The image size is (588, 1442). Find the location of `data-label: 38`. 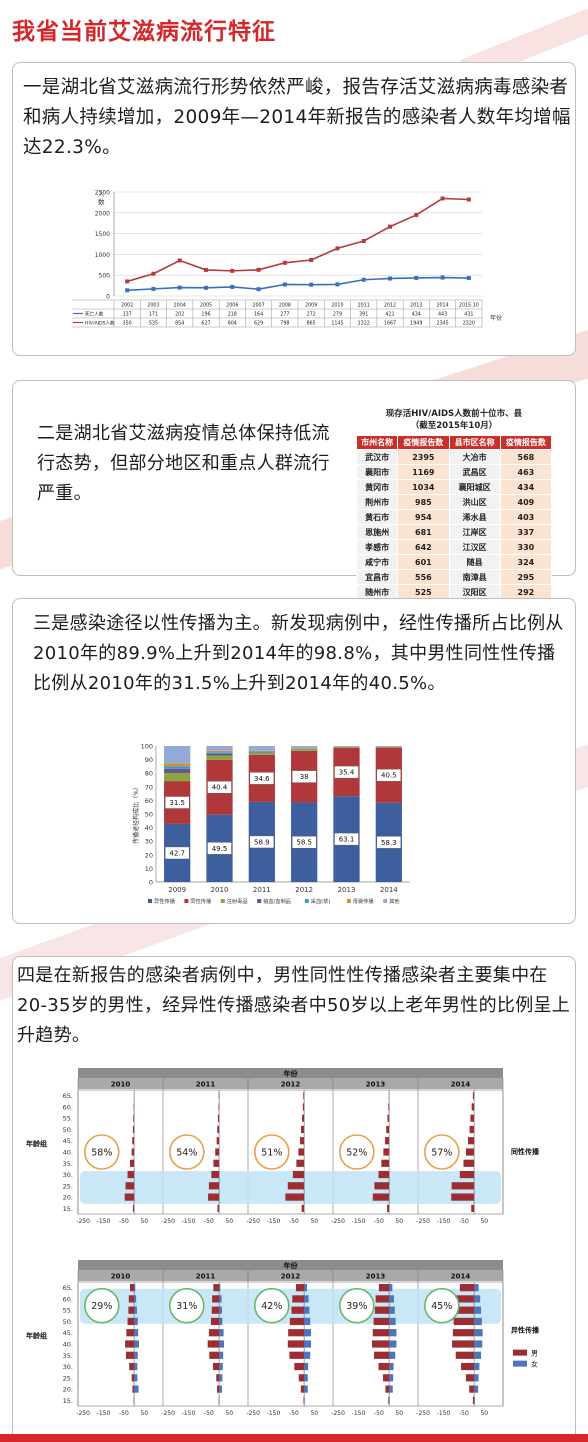

data-label: 38 is located at coordinates (304, 777).